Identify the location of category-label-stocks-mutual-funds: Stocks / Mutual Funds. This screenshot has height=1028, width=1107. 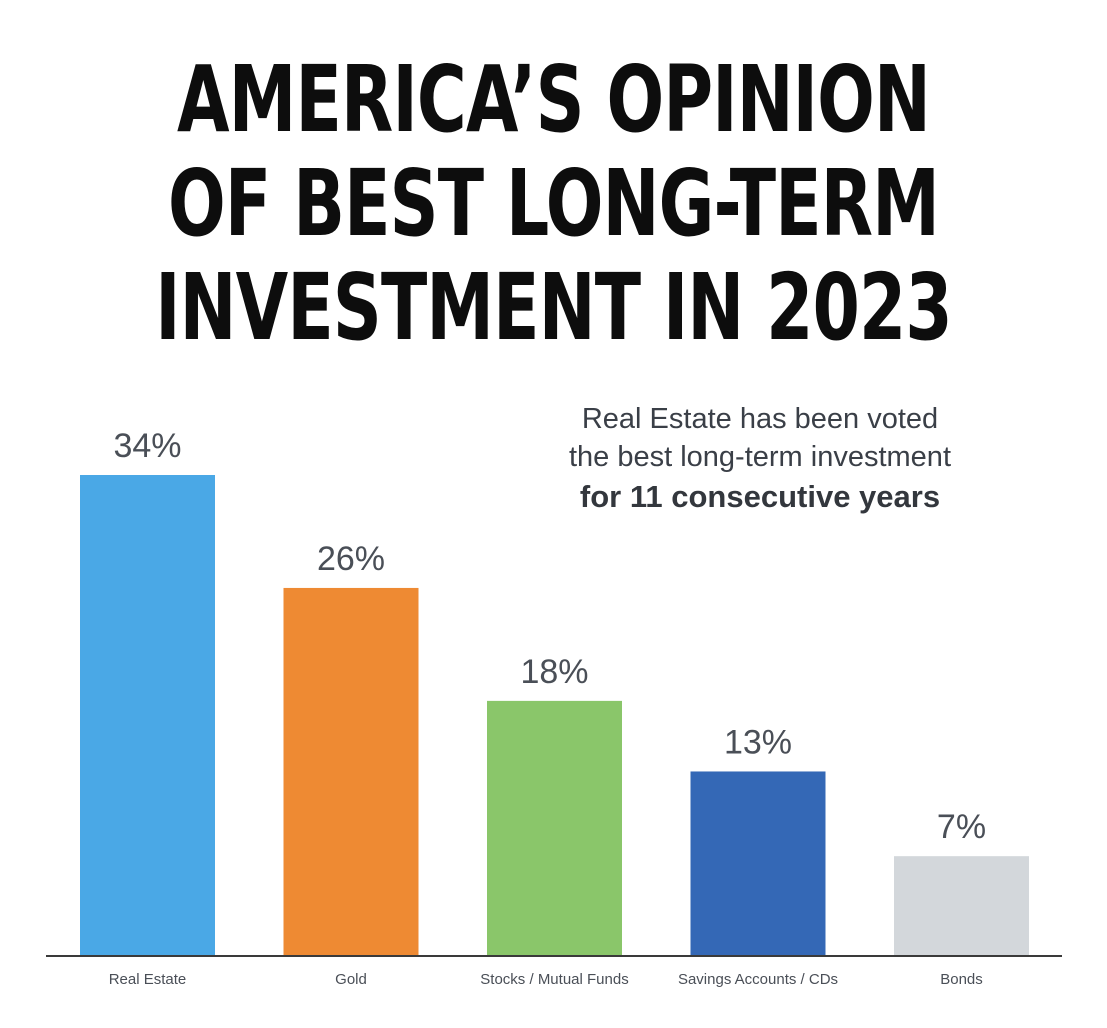
(554, 979).